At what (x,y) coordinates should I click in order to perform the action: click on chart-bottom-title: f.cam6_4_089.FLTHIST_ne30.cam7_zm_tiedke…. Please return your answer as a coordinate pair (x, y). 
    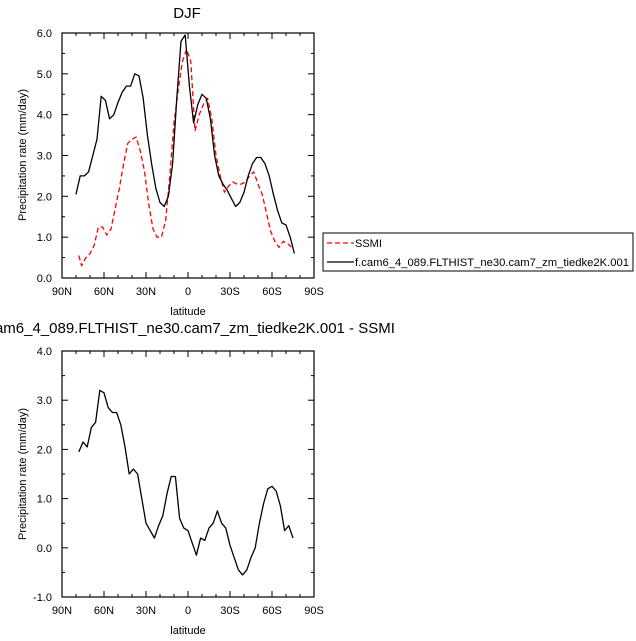
    Looking at the image, I should click on (197, 328).